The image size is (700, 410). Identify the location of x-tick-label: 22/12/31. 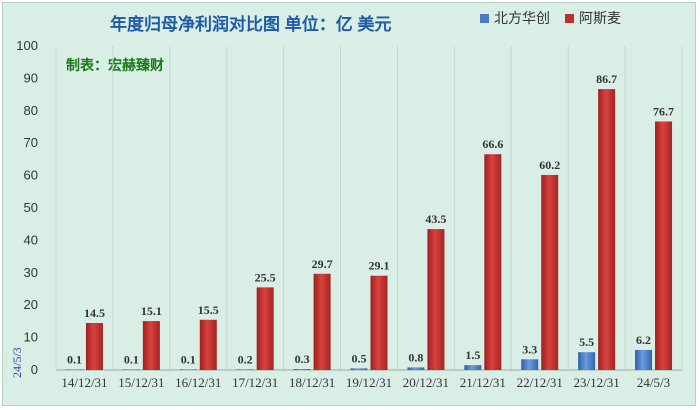
(540, 382).